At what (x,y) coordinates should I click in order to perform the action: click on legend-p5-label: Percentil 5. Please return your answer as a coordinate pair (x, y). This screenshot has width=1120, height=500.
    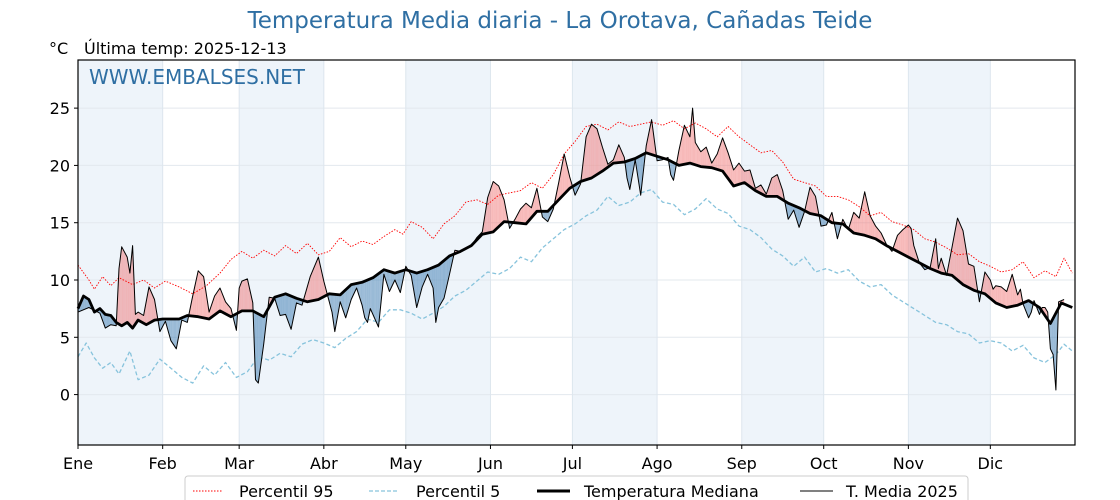
    Looking at the image, I should click on (458, 491).